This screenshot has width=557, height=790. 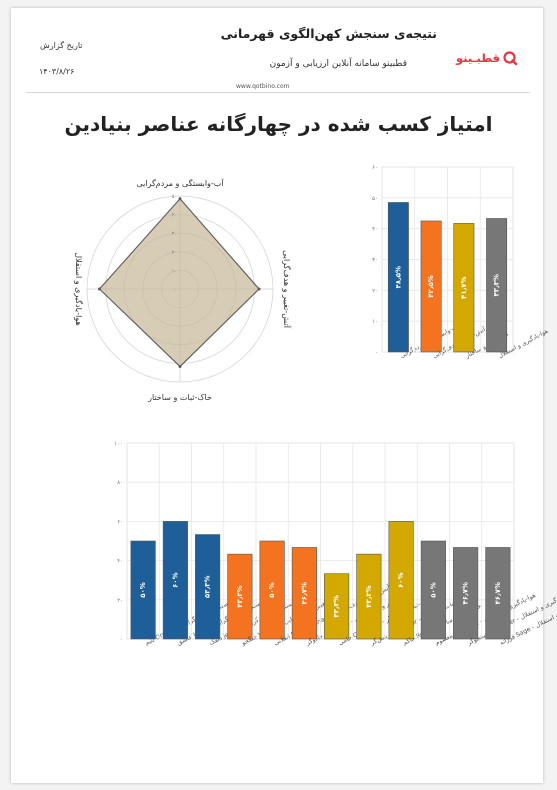 I want to click on y-tick-label: ۱۰, so click(x=375, y=322).